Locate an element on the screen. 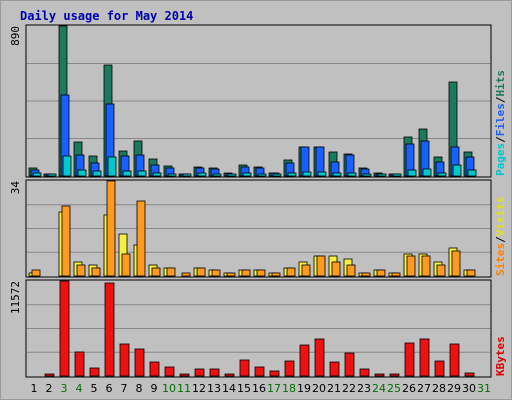 The height and width of the screenshot is (400, 512). day-label-5: 5 is located at coordinates (94, 388).